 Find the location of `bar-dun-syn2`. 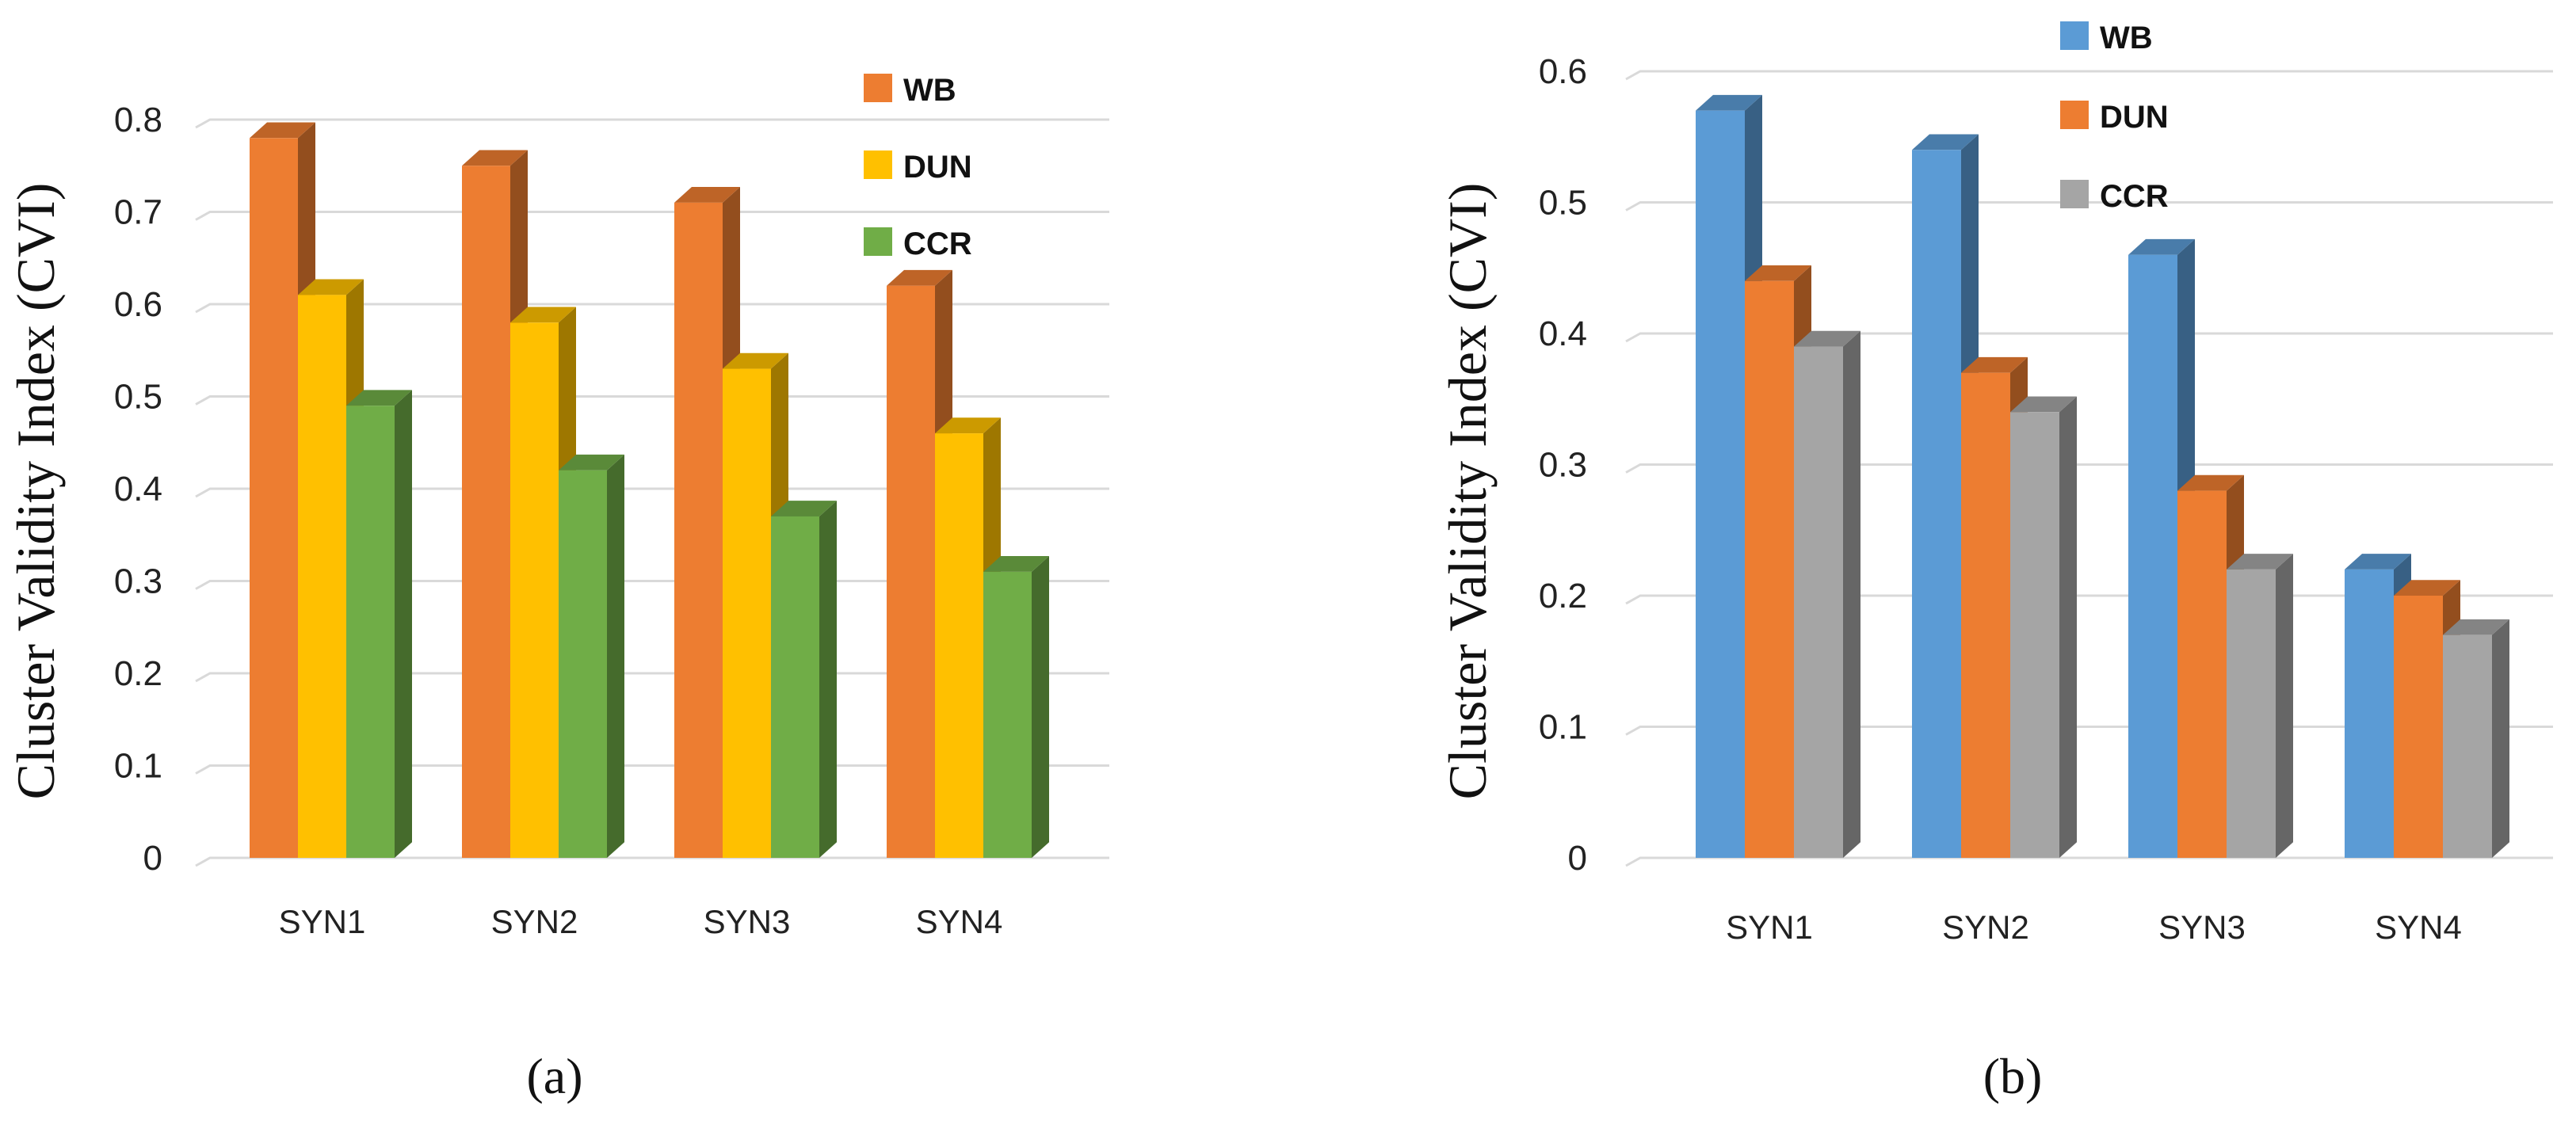

bar-dun-syn2 is located at coordinates (543, 582).